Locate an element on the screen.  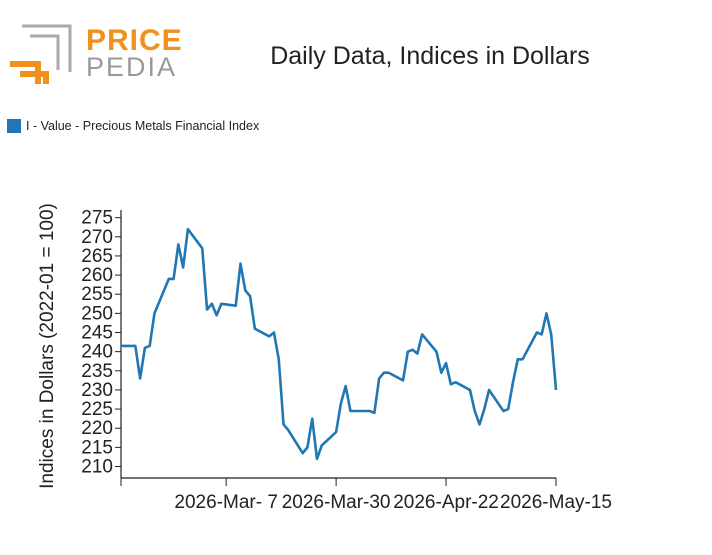
x-tick-label: 2026-Mar- 7 is located at coordinates (226, 502).